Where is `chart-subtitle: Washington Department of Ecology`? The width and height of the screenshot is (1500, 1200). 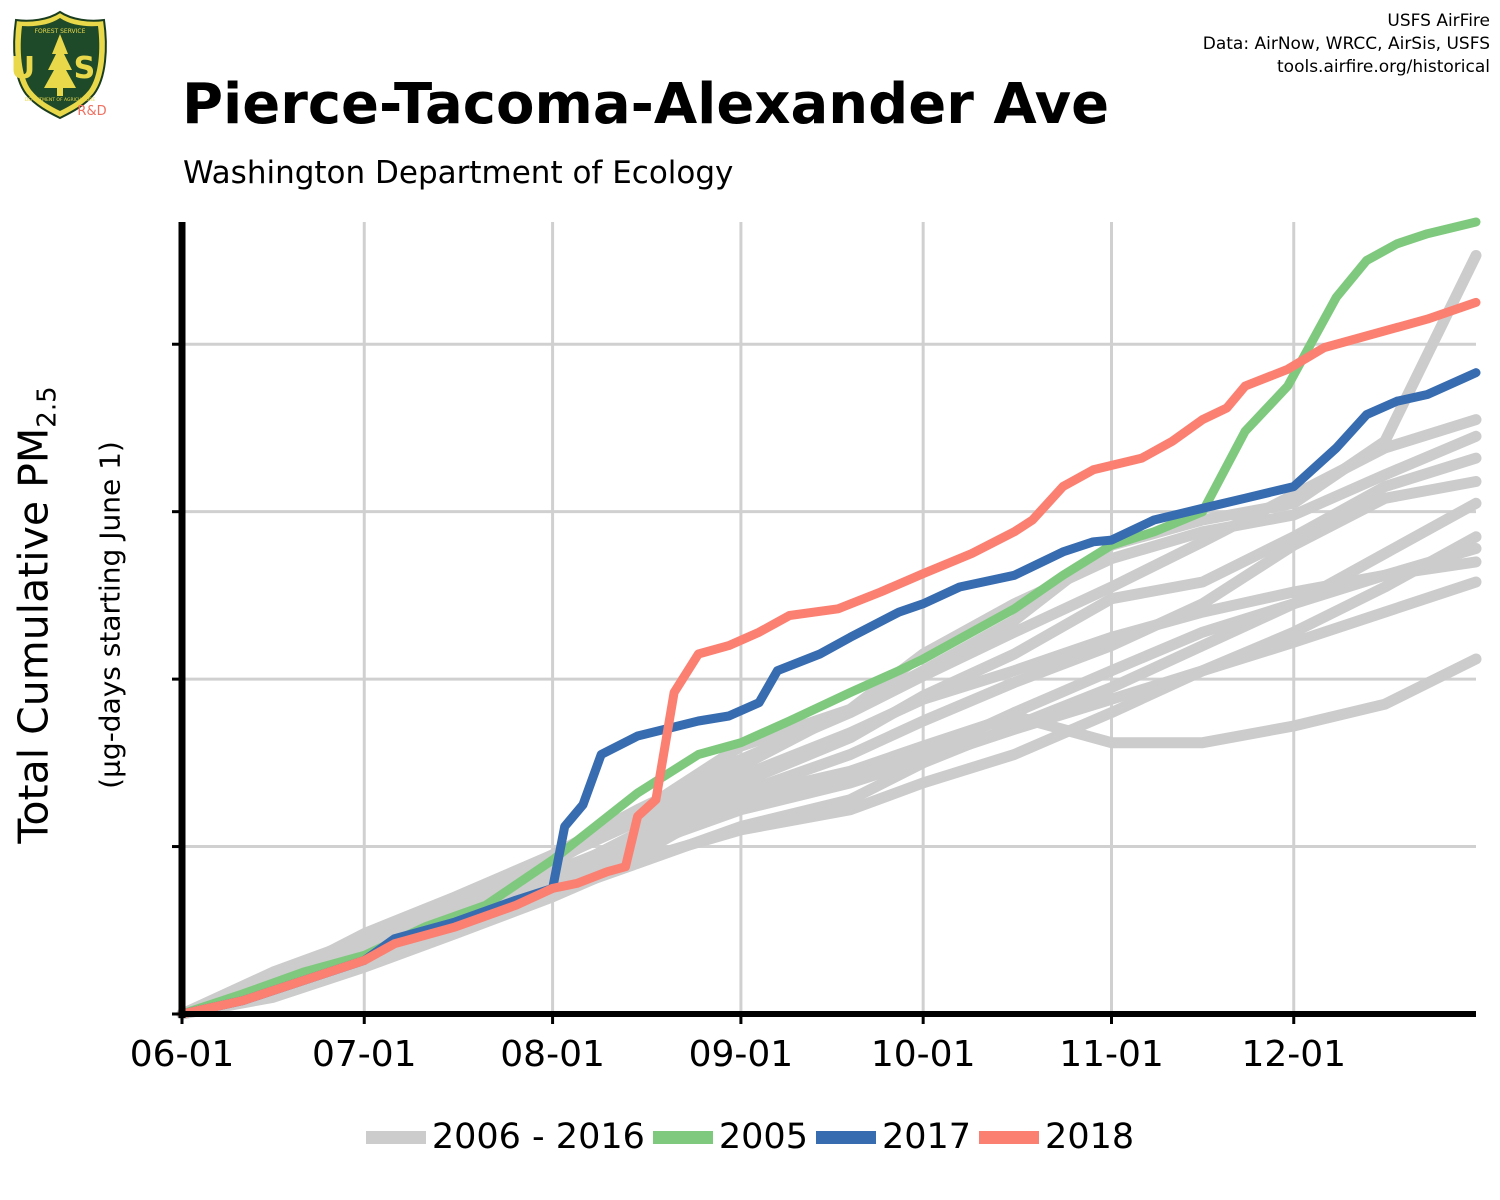 chart-subtitle: Washington Department of Ecology is located at coordinates (458, 173).